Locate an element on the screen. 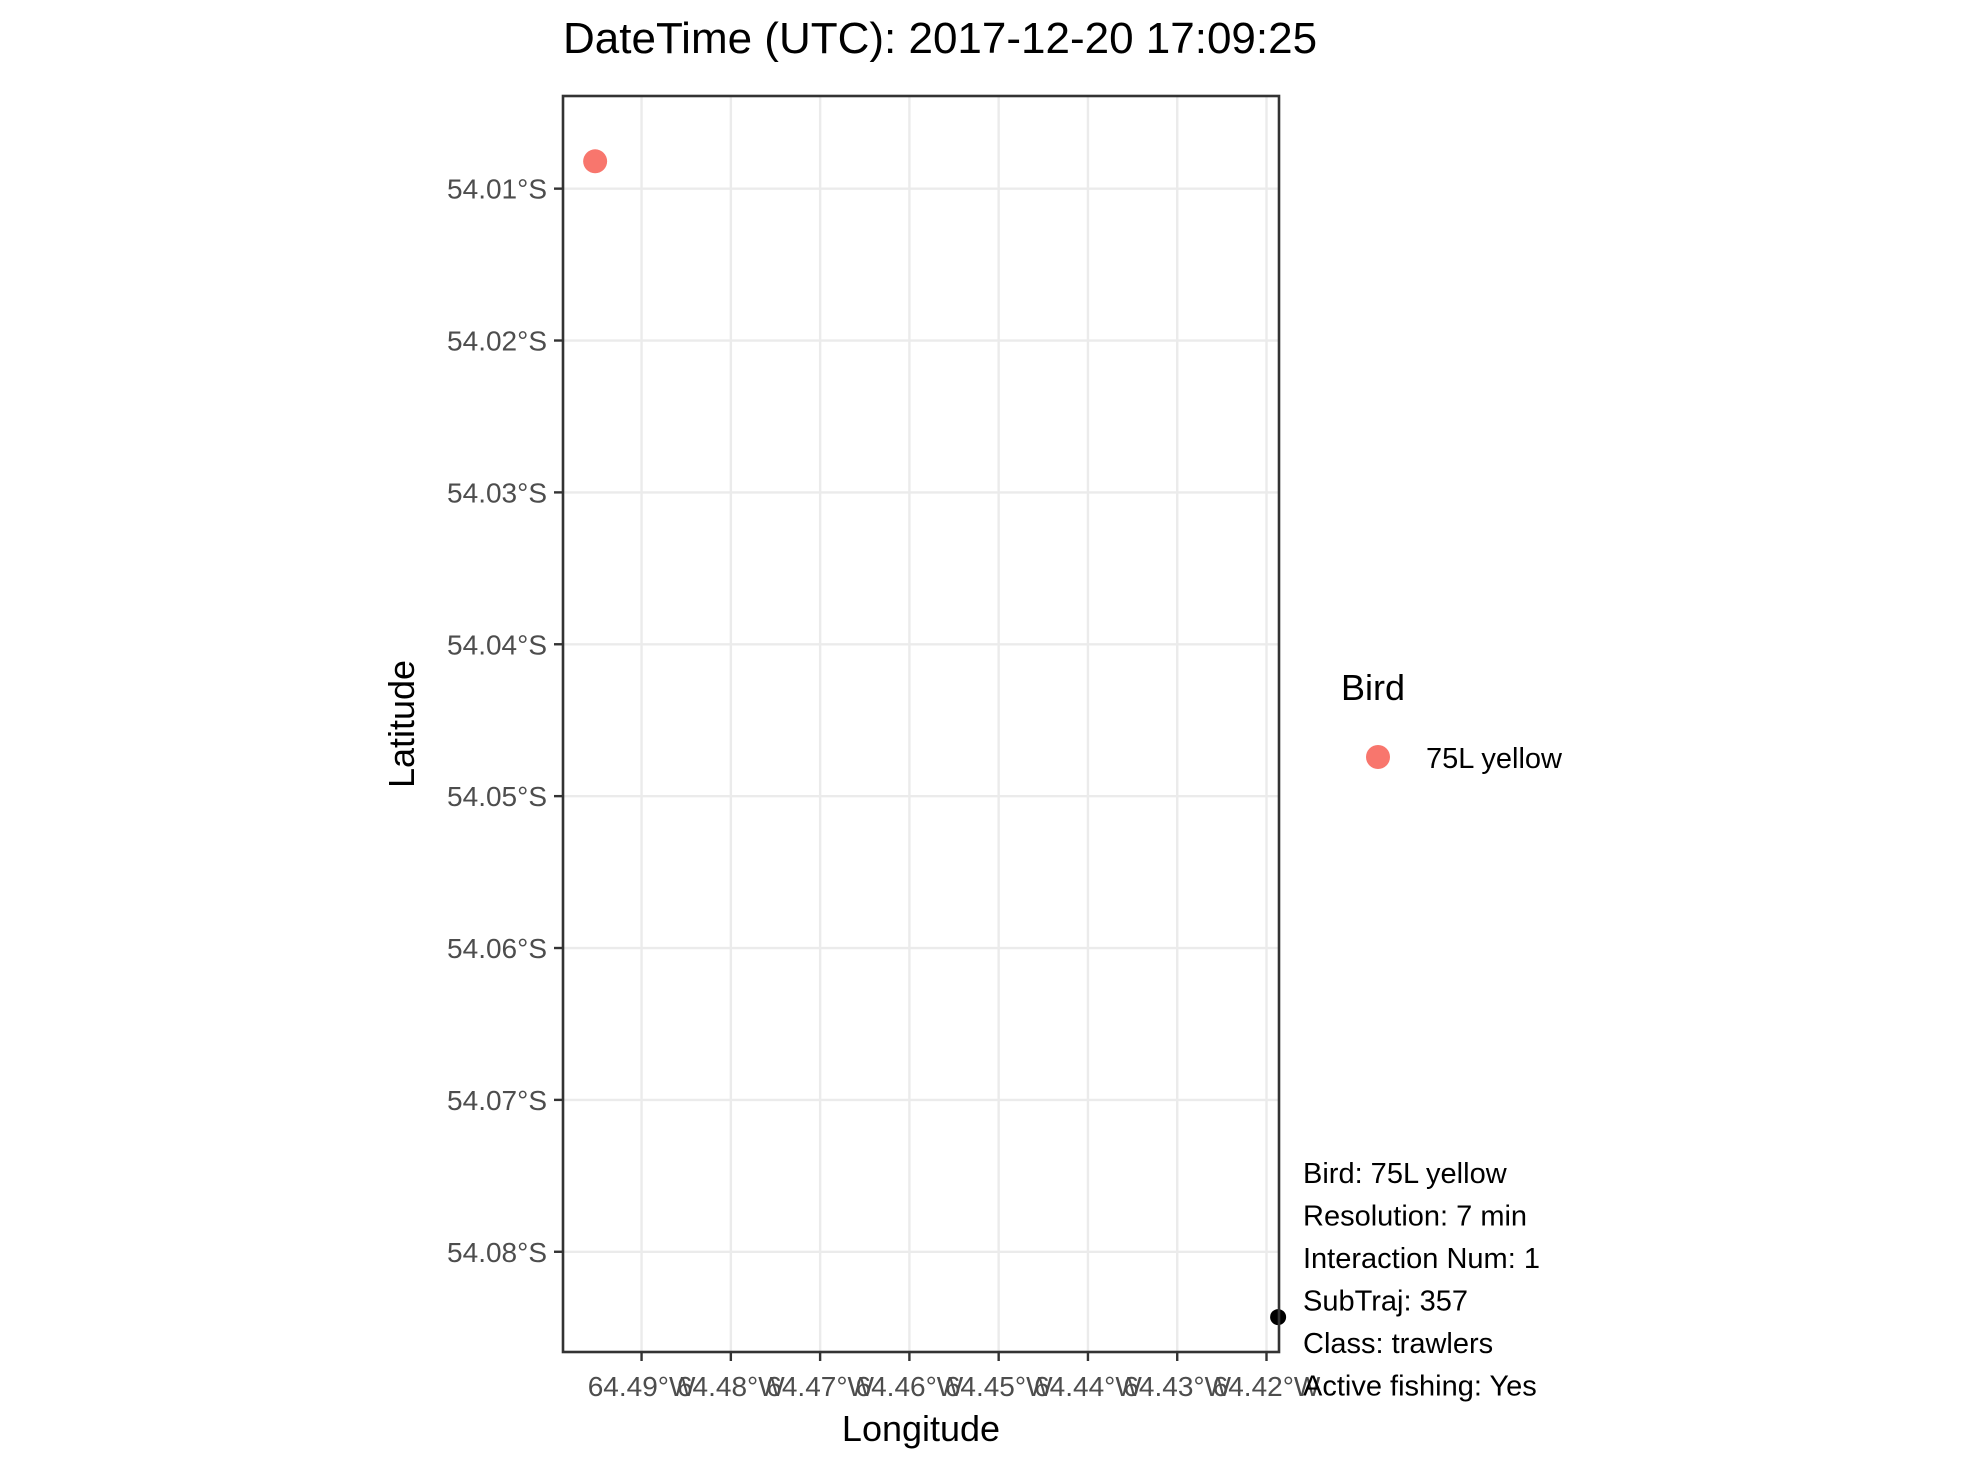  info-annotation-line: Interaction Num: 1 is located at coordinates (1421, 1259).